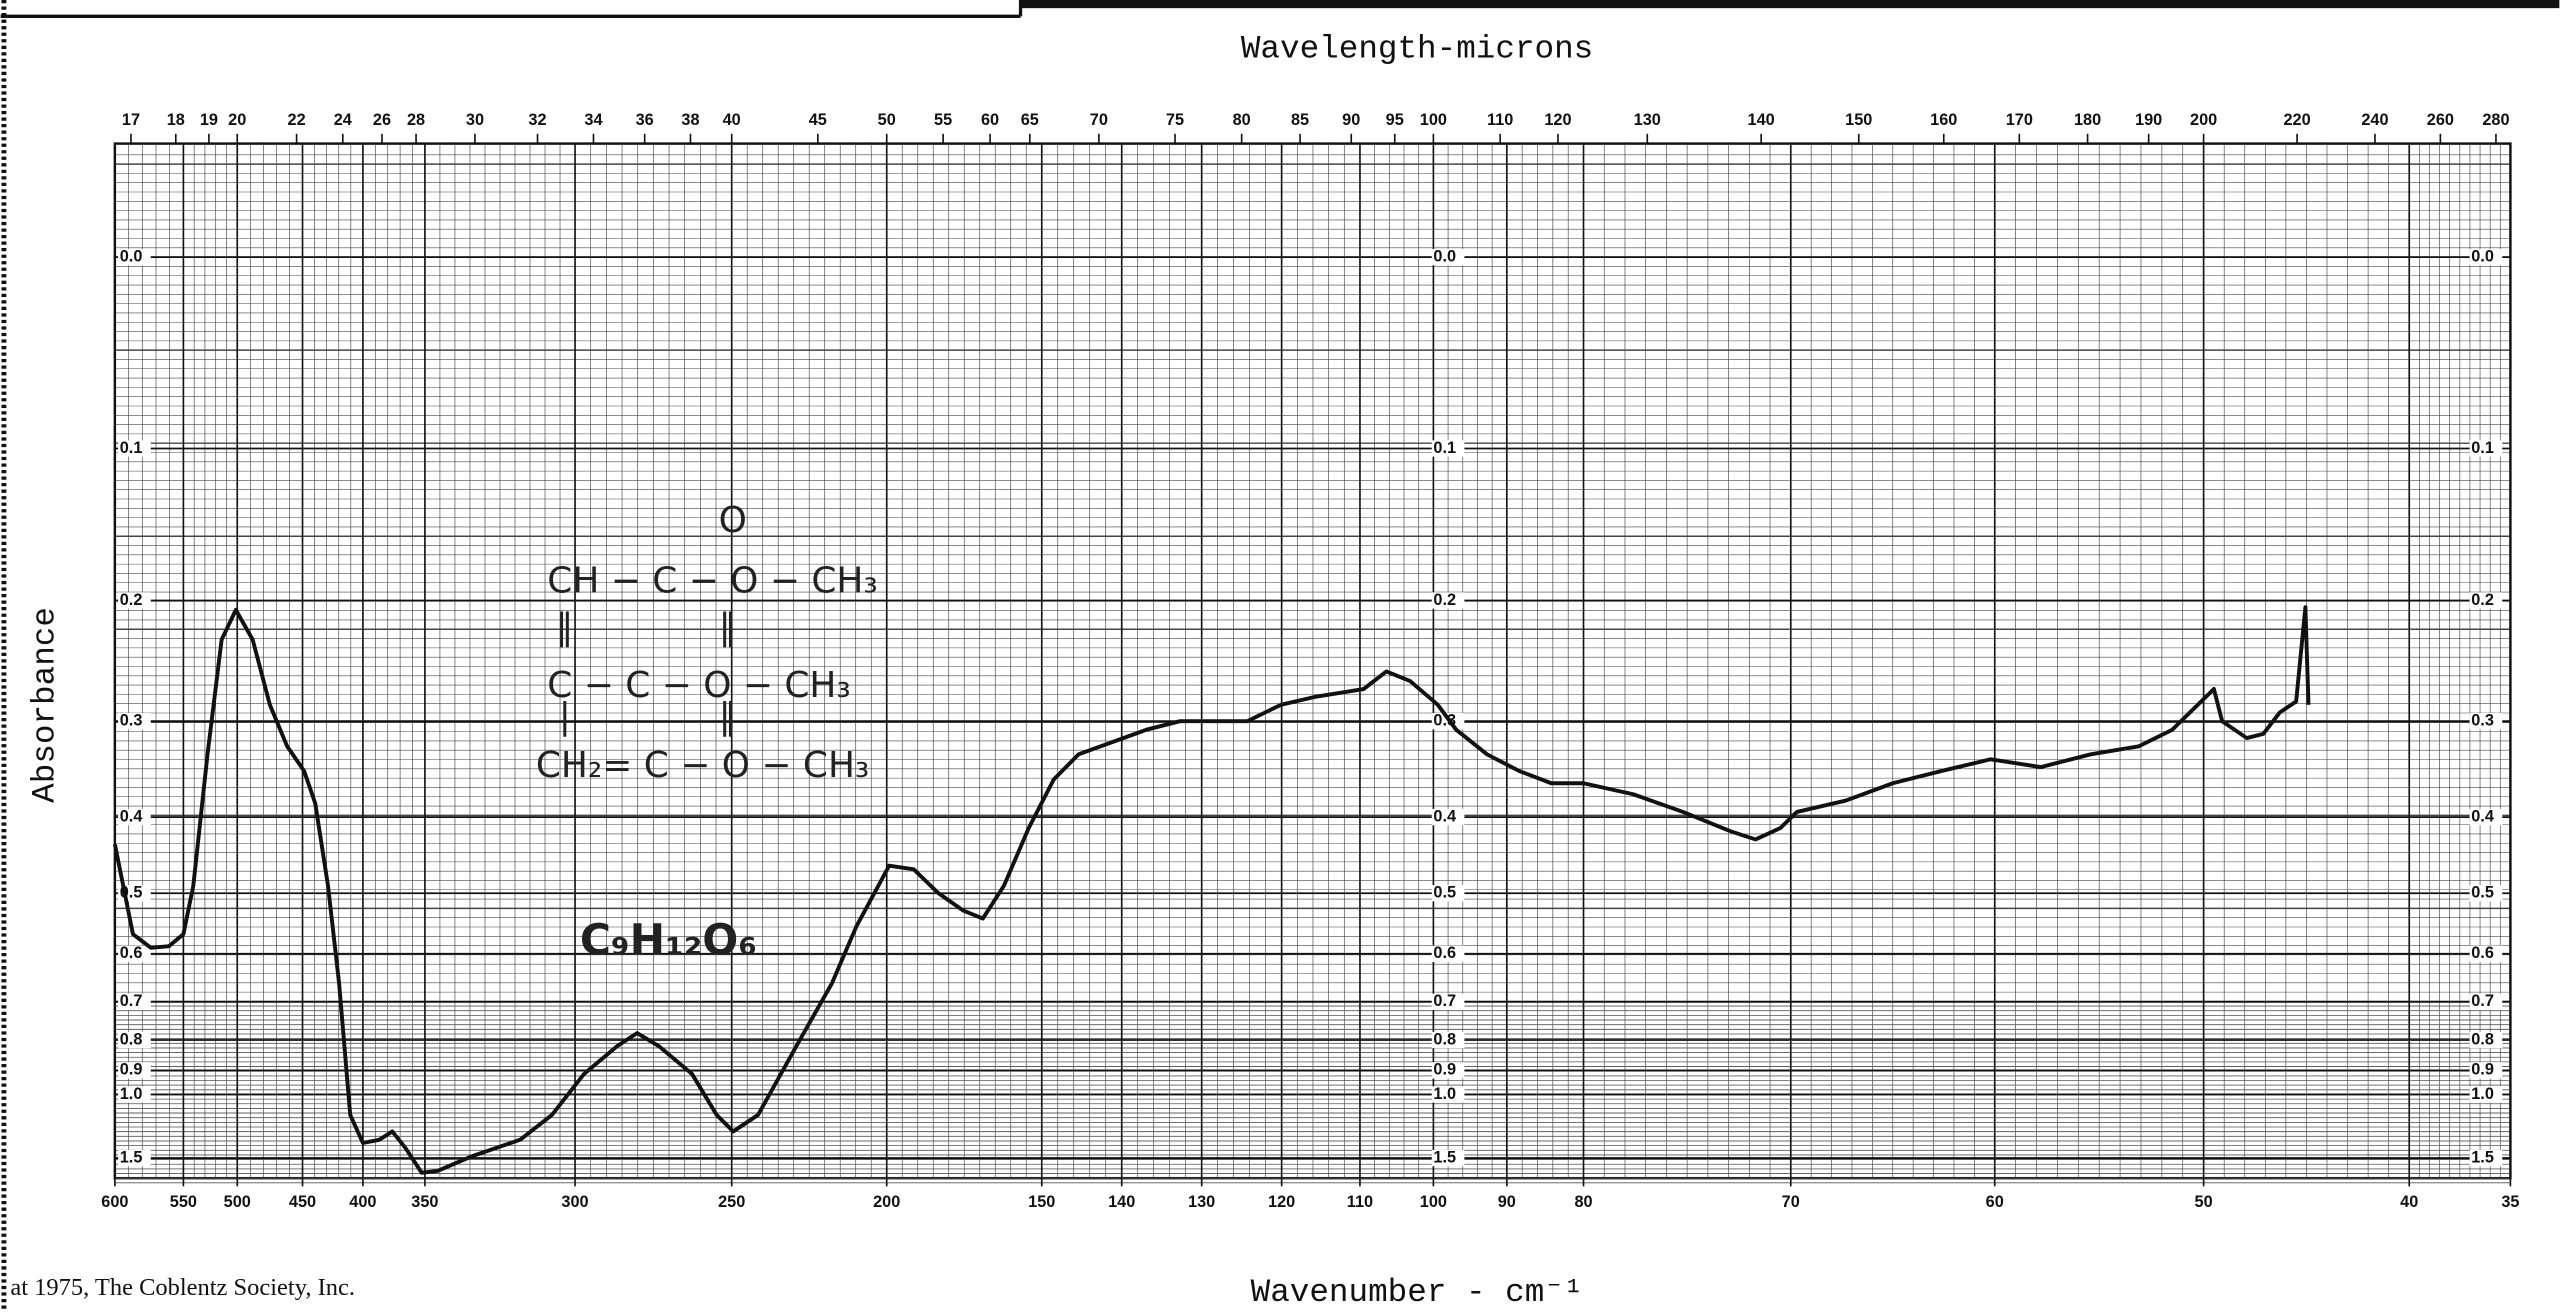  What do you see at coordinates (1417, 49) in the screenshot?
I see `top-axis-title: Wavelength-microns` at bounding box center [1417, 49].